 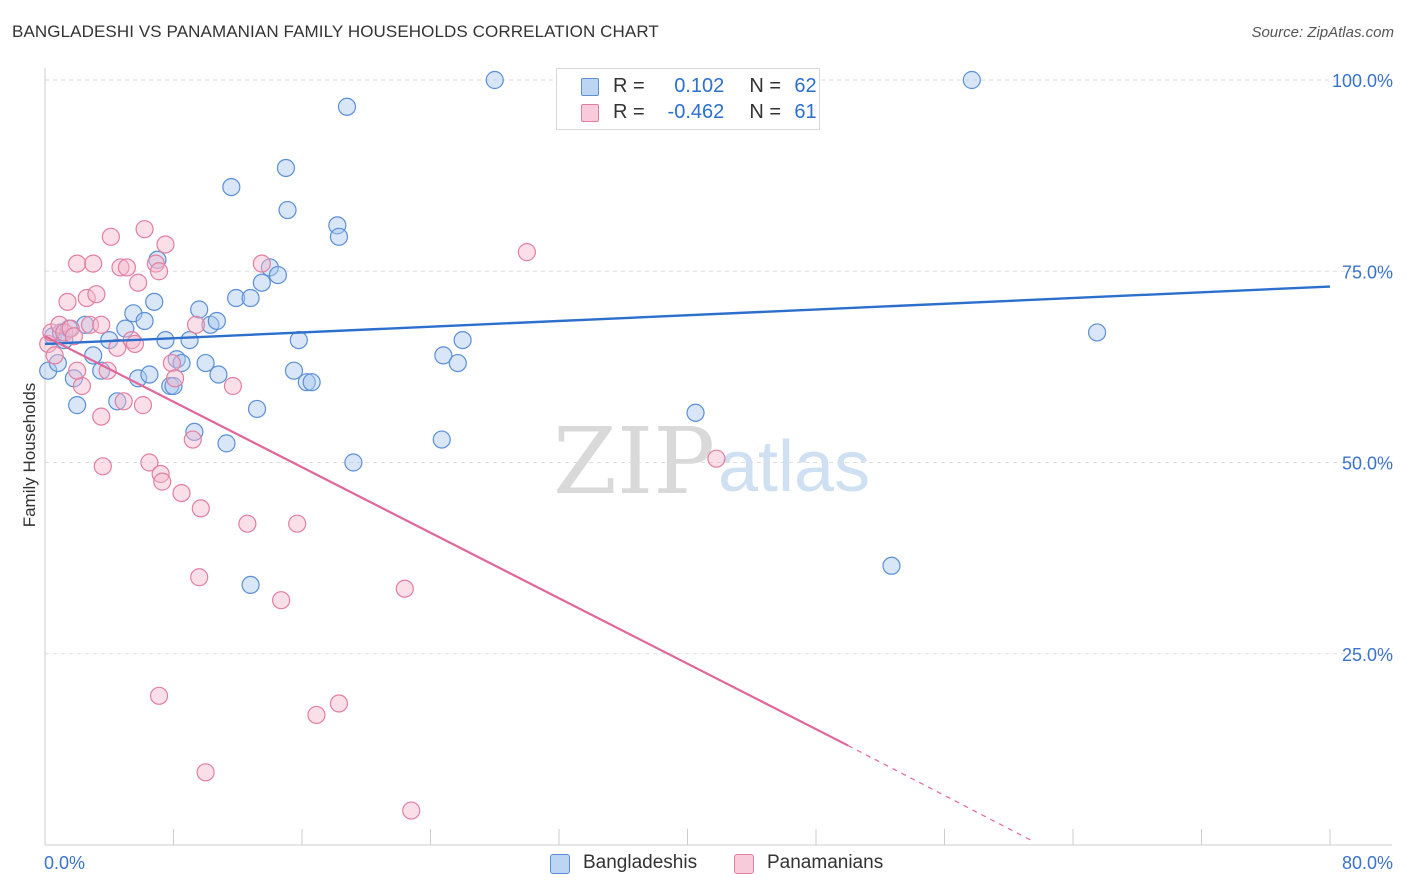 I want to click on r-value: 0.102, so click(x=699, y=86).